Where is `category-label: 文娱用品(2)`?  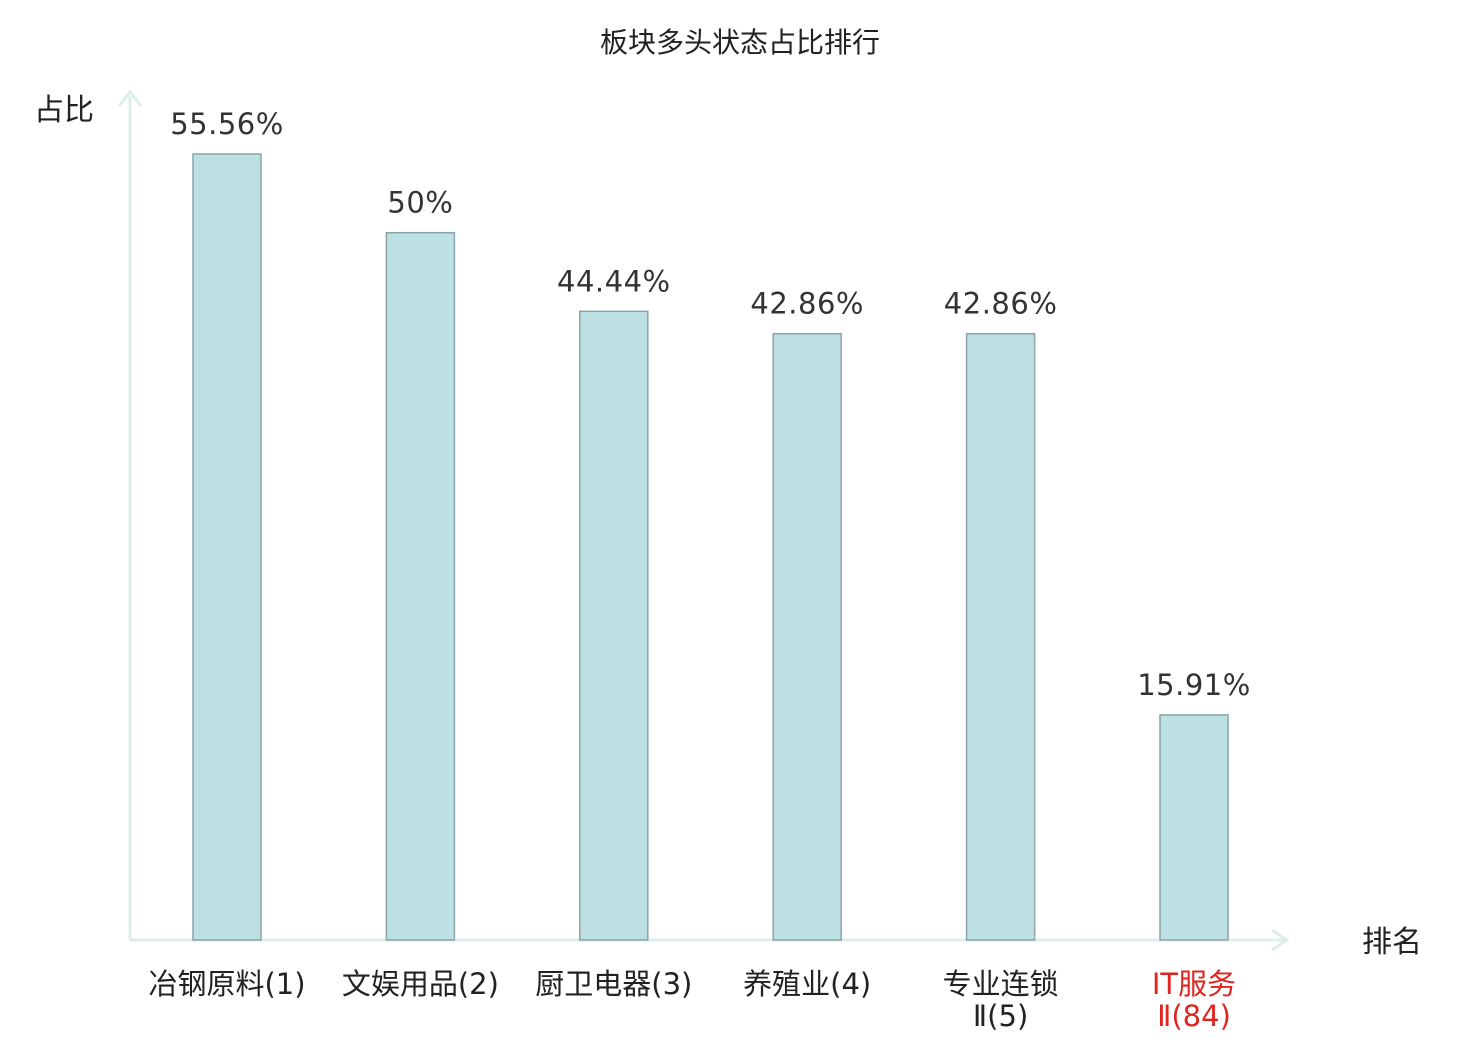
category-label: 文娱用品(2) is located at coordinates (420, 984).